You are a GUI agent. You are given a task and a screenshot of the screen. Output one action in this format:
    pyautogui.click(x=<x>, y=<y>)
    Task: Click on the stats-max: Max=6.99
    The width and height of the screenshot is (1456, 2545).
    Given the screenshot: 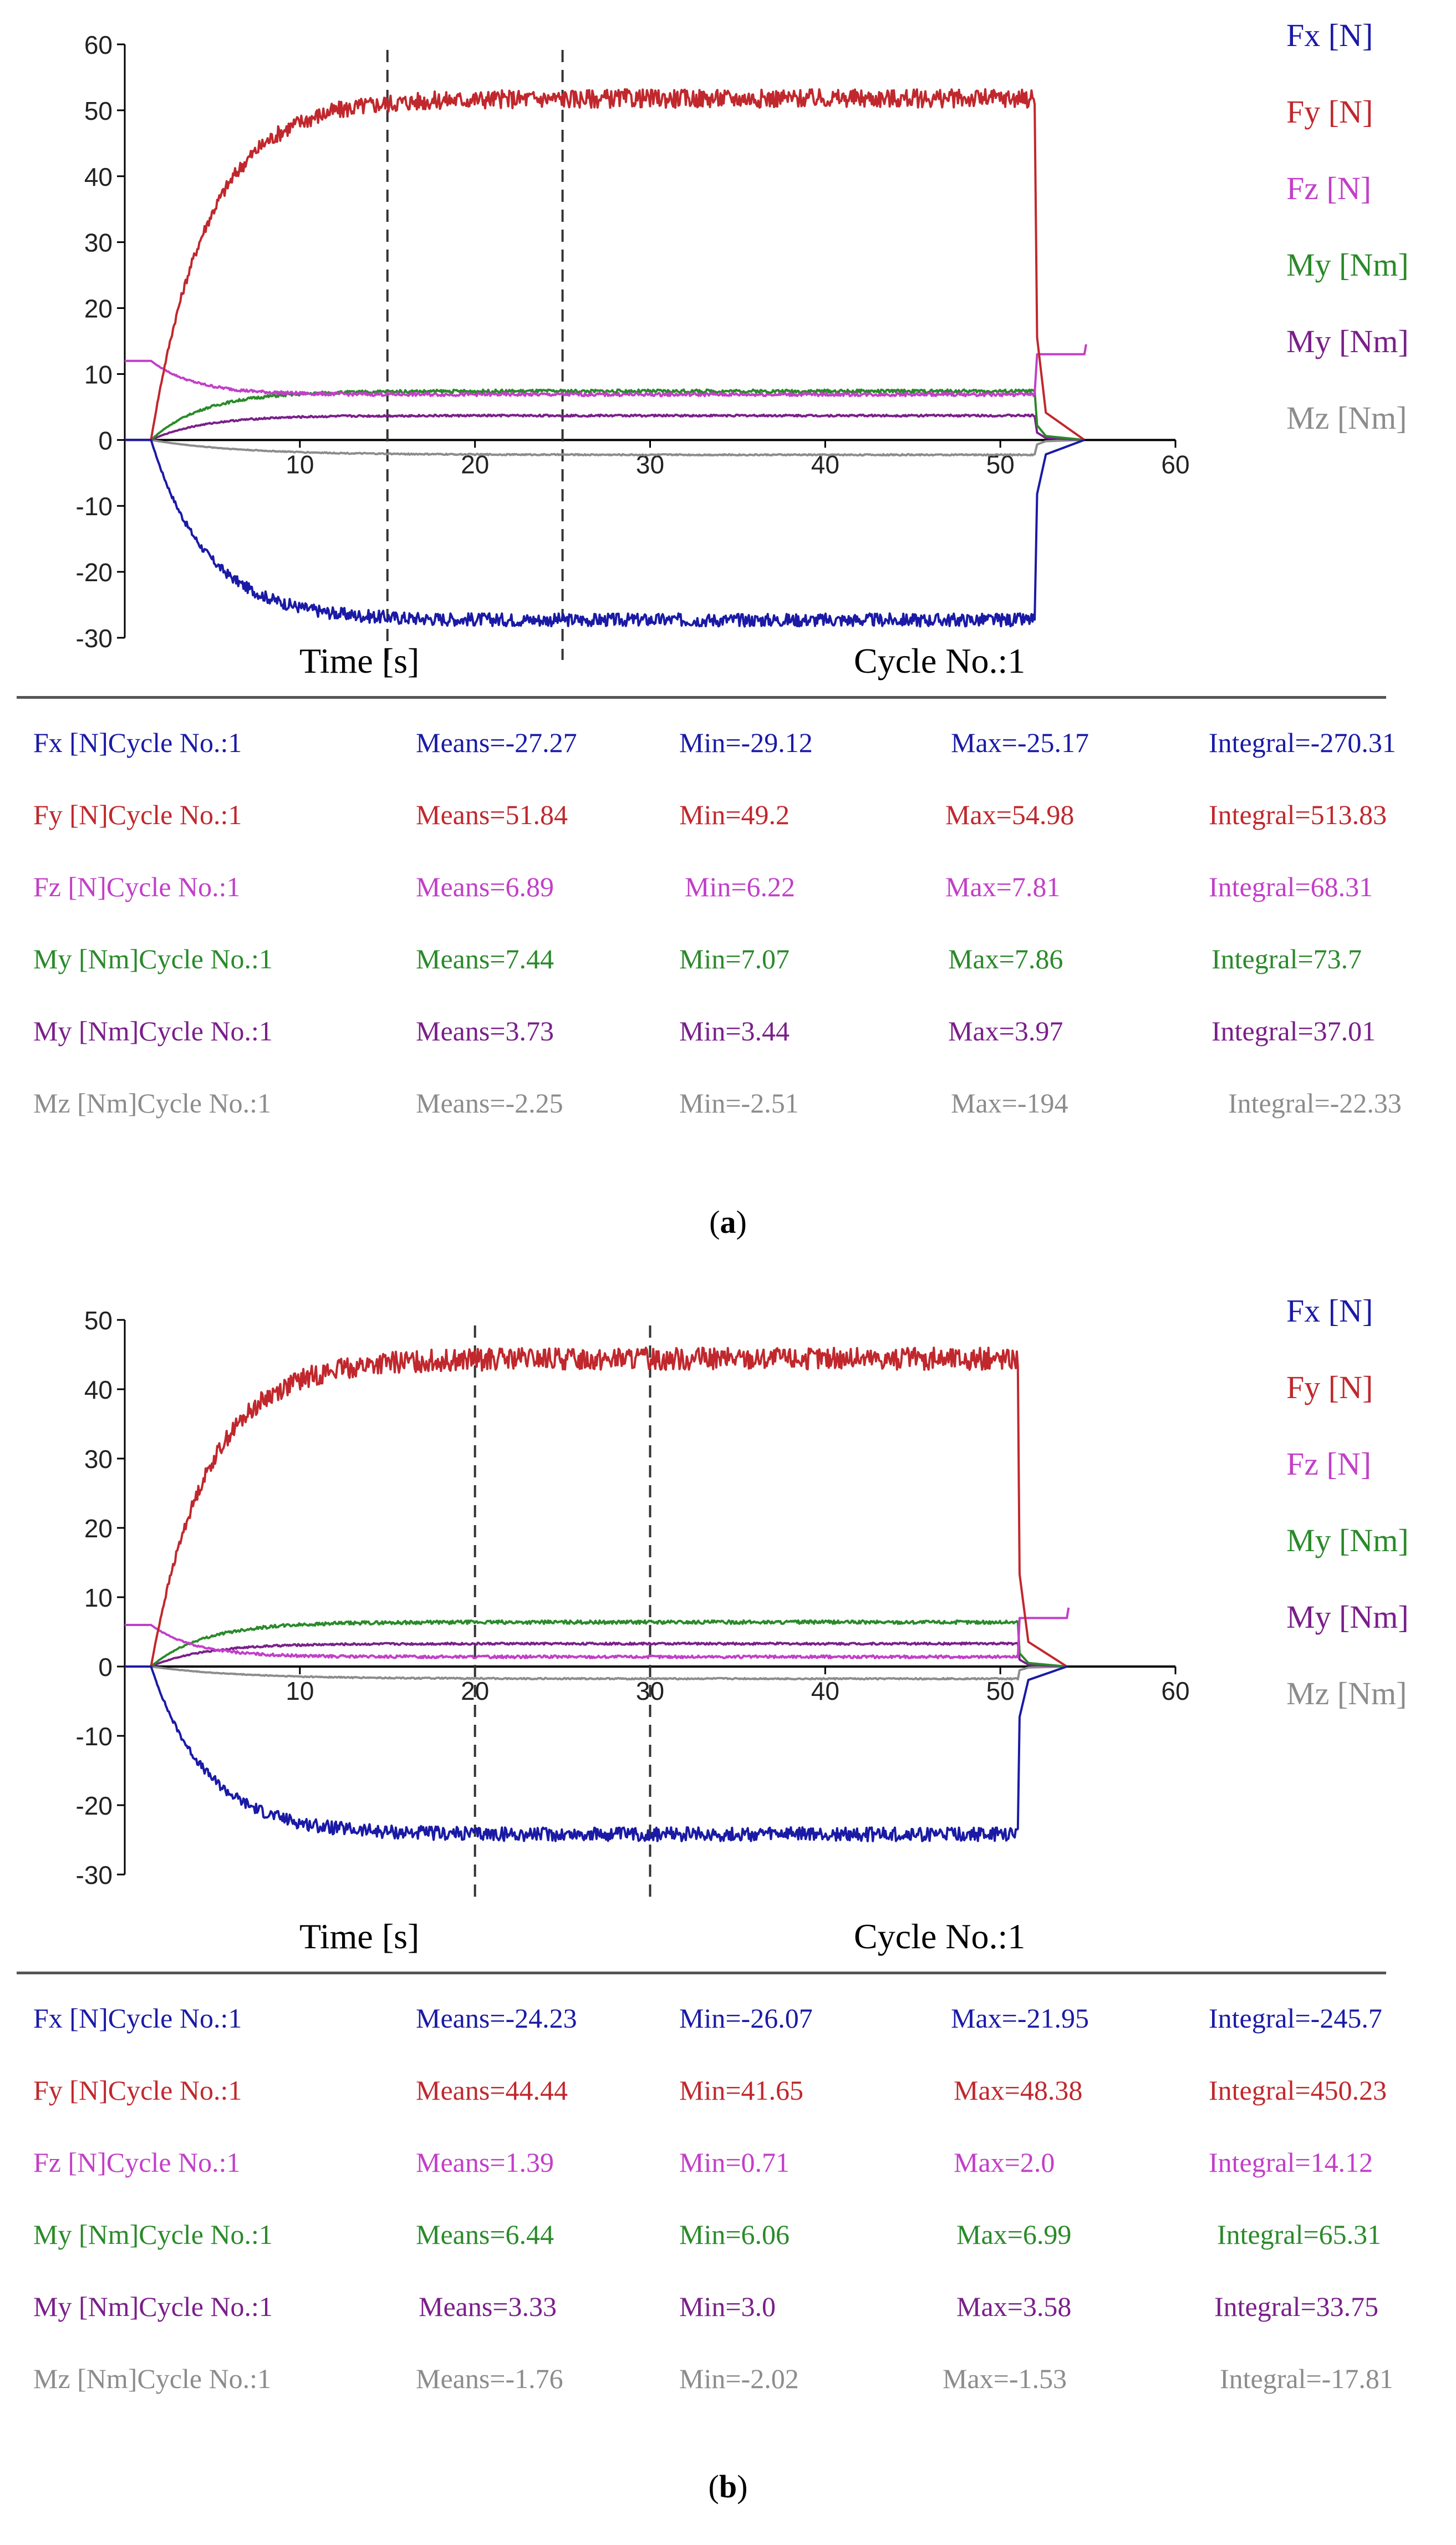 What is the action you would take?
    pyautogui.click(x=1014, y=2234)
    